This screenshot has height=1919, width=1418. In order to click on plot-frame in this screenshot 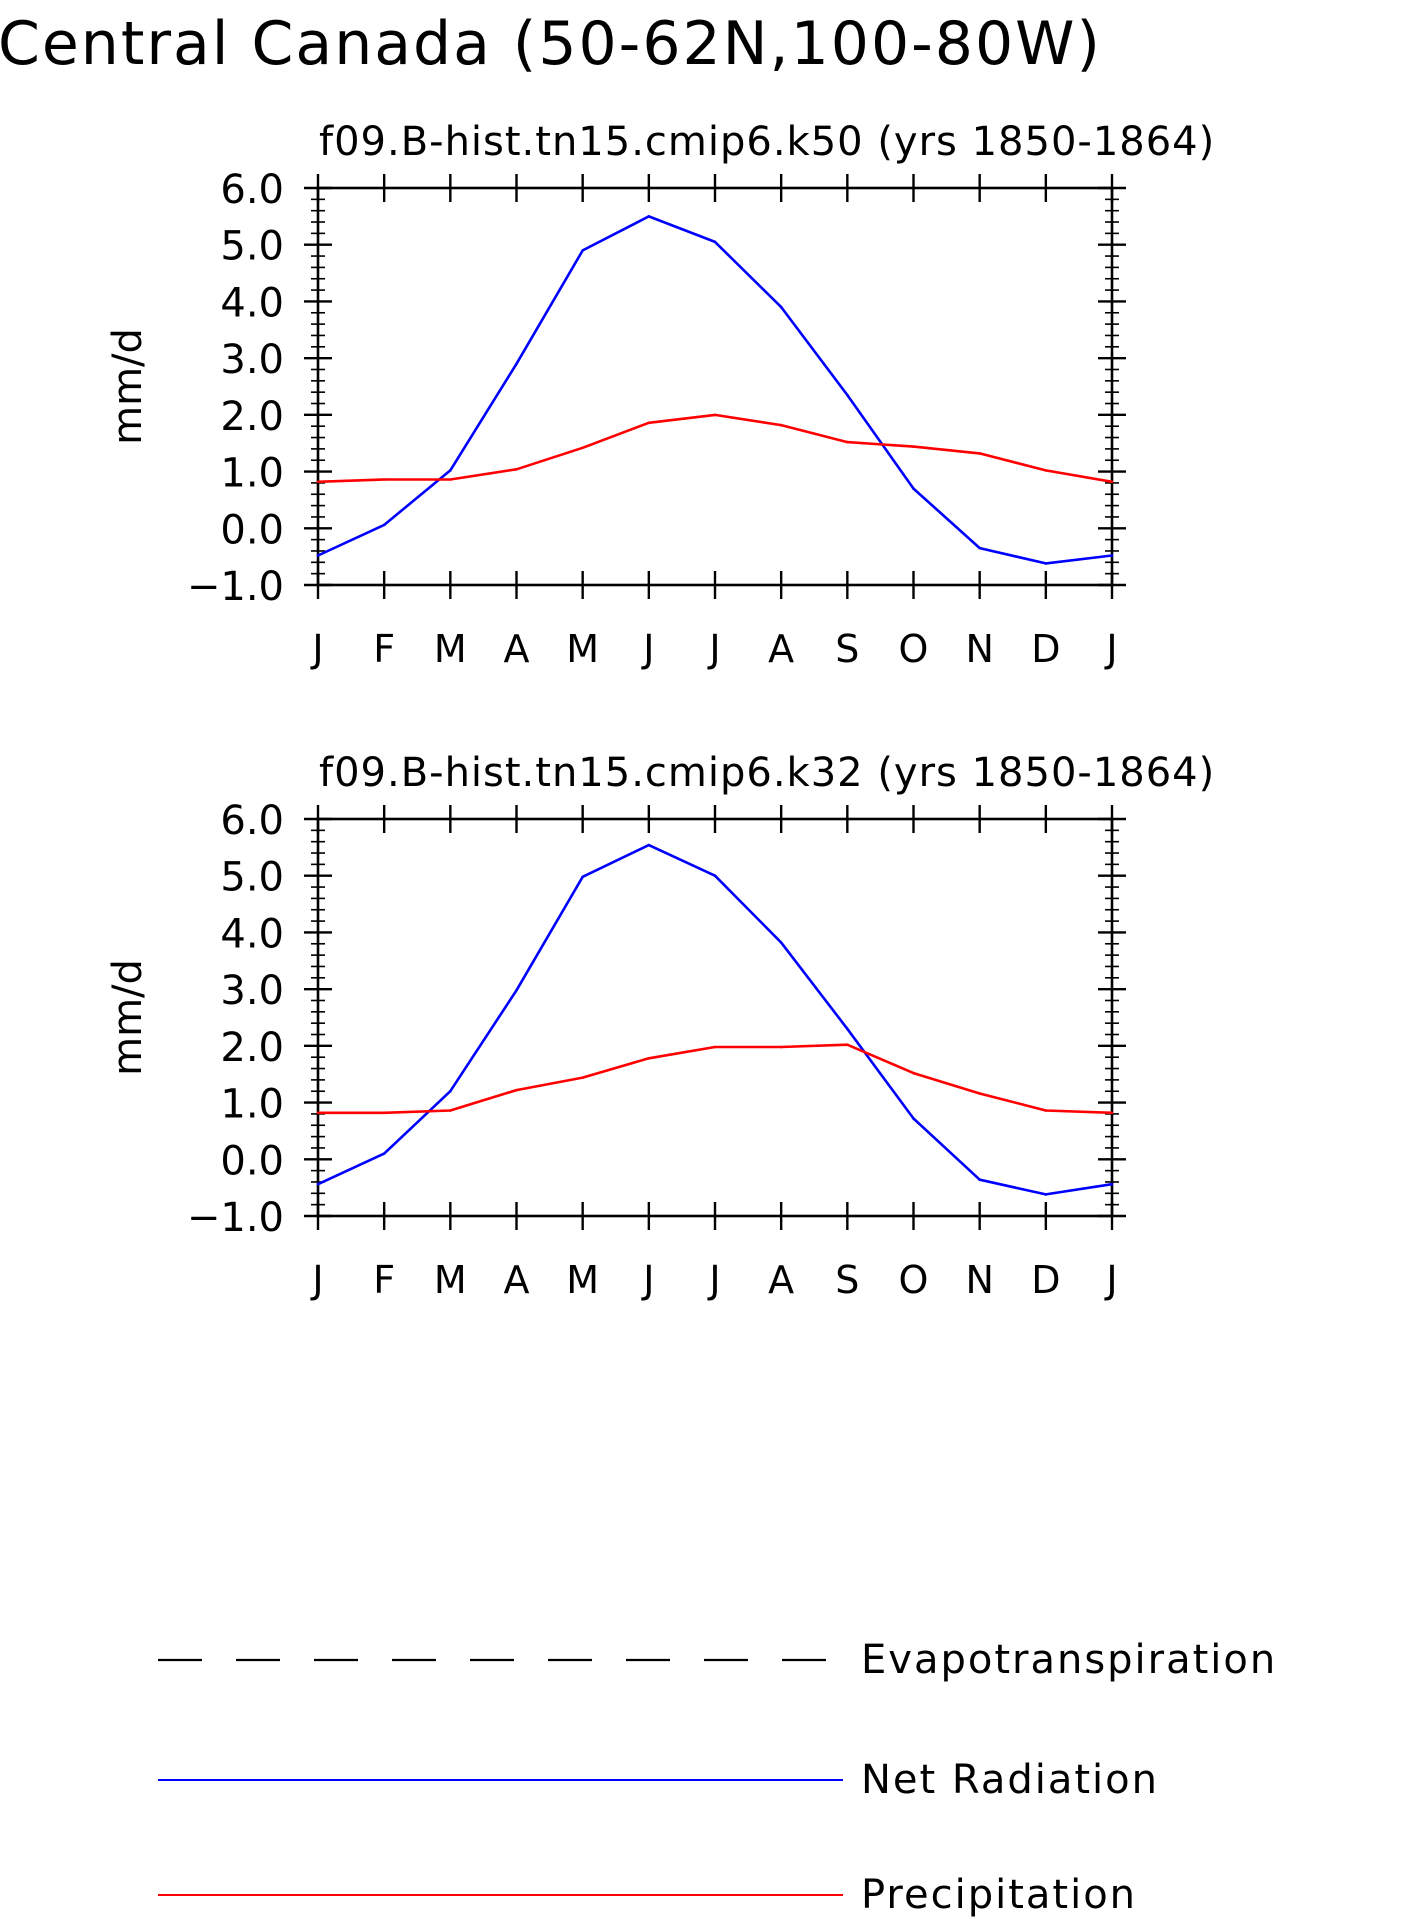, I will do `click(715, 1017)`.